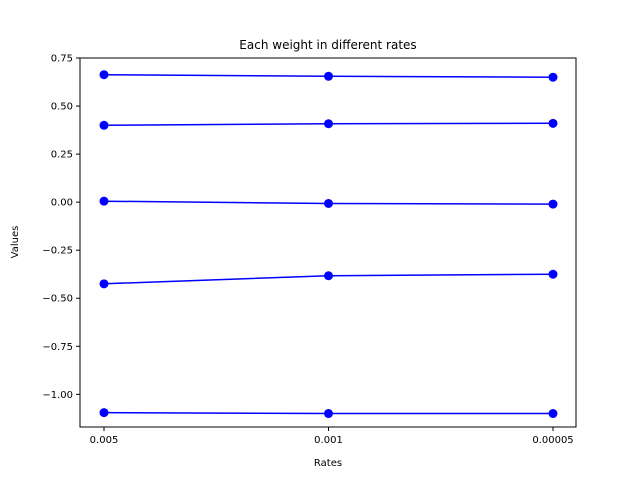  What do you see at coordinates (62, 155) in the screenshot?
I see `y-tick-label: 0.25` at bounding box center [62, 155].